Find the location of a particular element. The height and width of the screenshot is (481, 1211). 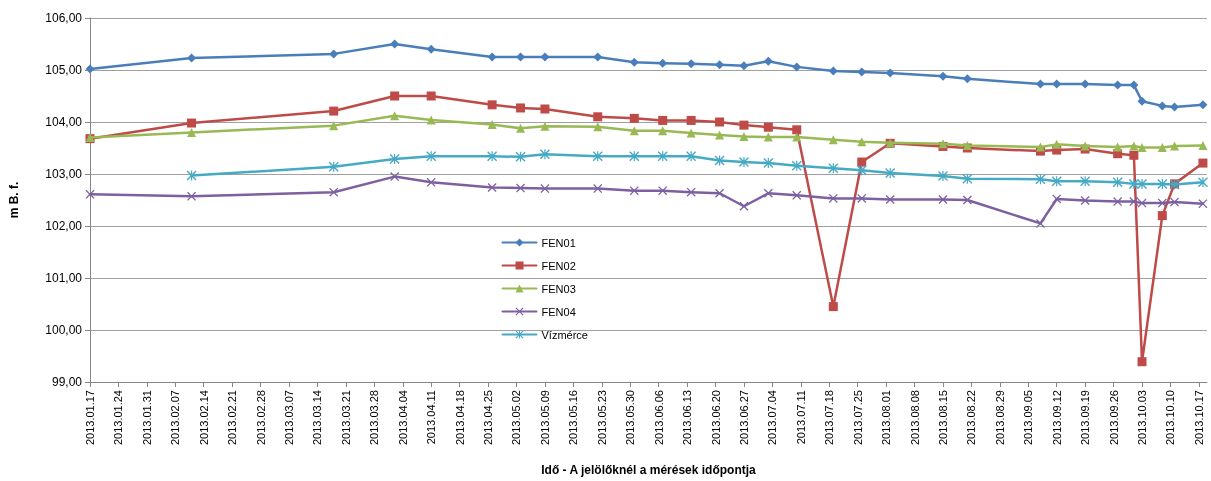

x-tick-label: 2013.01.24 is located at coordinates (118, 418).